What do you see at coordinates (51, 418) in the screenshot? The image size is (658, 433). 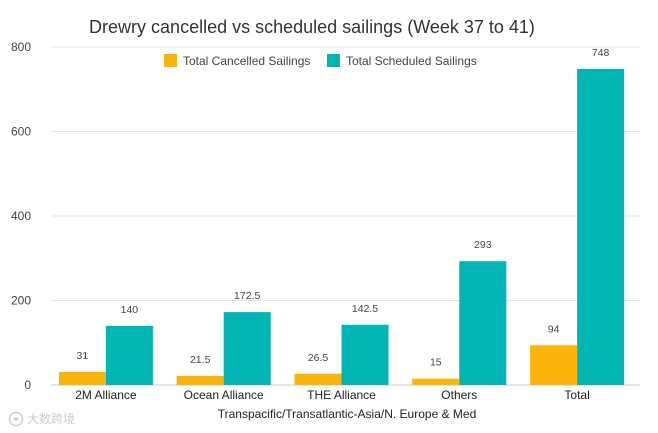 I see `watermark-text: 大数跨境` at bounding box center [51, 418].